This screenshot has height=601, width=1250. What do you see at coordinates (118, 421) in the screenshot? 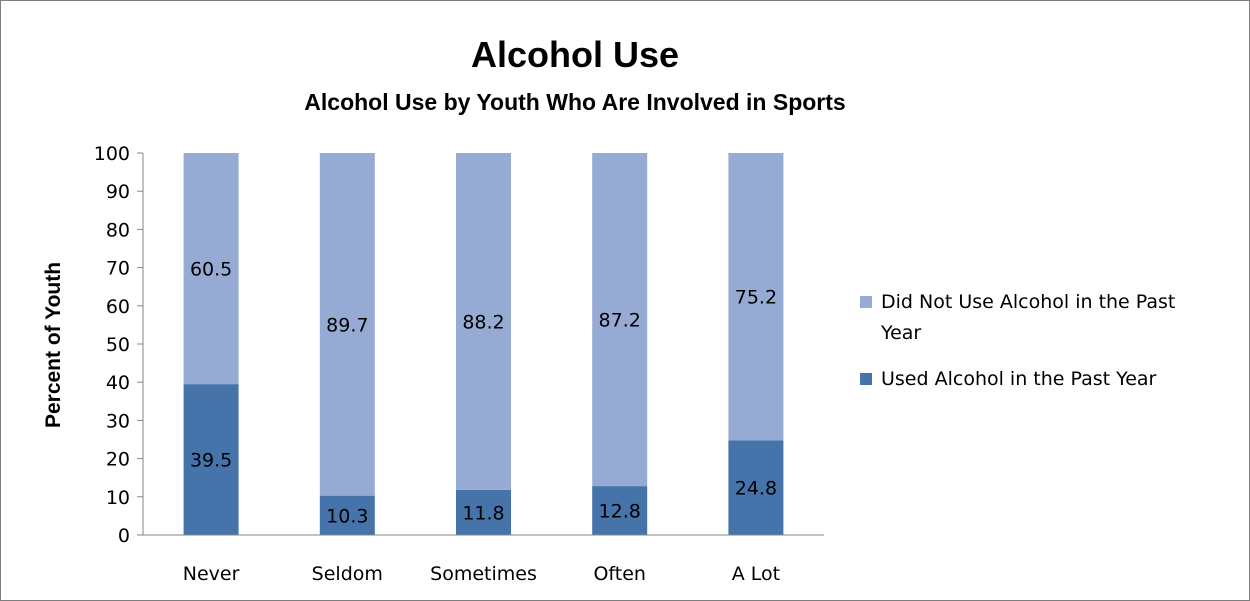
I see `y-tick-label: 30` at bounding box center [118, 421].